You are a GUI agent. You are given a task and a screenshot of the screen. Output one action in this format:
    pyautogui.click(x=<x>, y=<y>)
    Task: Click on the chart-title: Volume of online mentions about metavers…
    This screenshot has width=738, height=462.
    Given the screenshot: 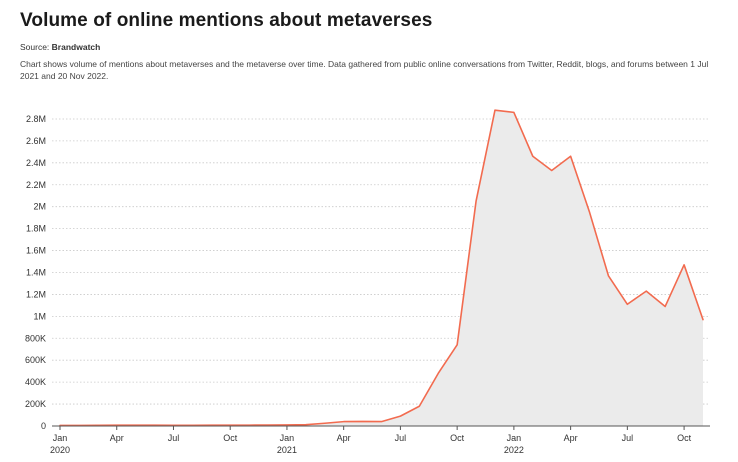 What is the action you would take?
    pyautogui.click(x=226, y=20)
    